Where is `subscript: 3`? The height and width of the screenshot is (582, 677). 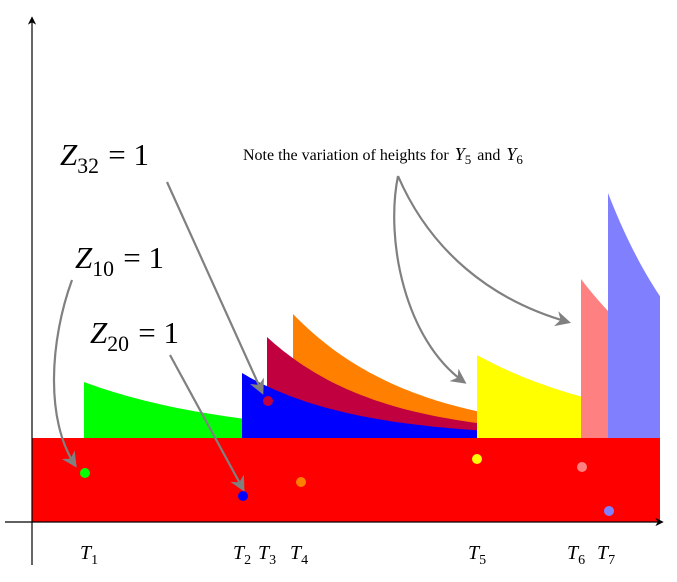 subscript: 3 is located at coordinates (272, 560).